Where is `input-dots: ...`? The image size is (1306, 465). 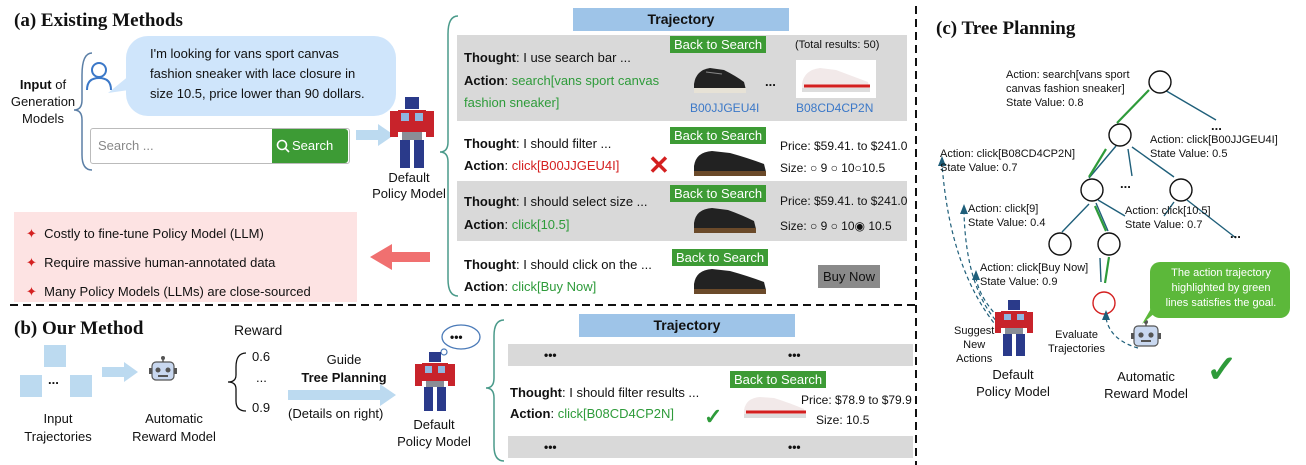 input-dots: ... is located at coordinates (53, 379).